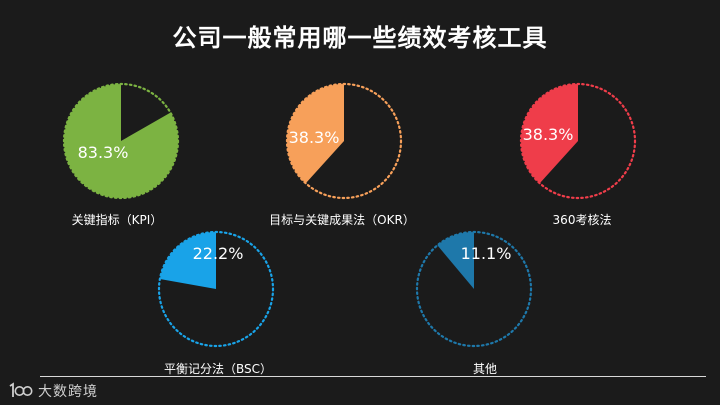 The image size is (720, 405). I want to click on pie-chart-1: 83.3% 关键指标（KPI）, so click(121, 154).